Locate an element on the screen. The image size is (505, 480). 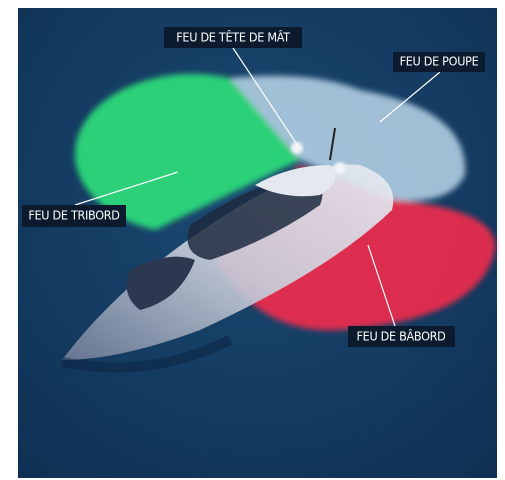
foredeck is located at coordinates (160, 283).